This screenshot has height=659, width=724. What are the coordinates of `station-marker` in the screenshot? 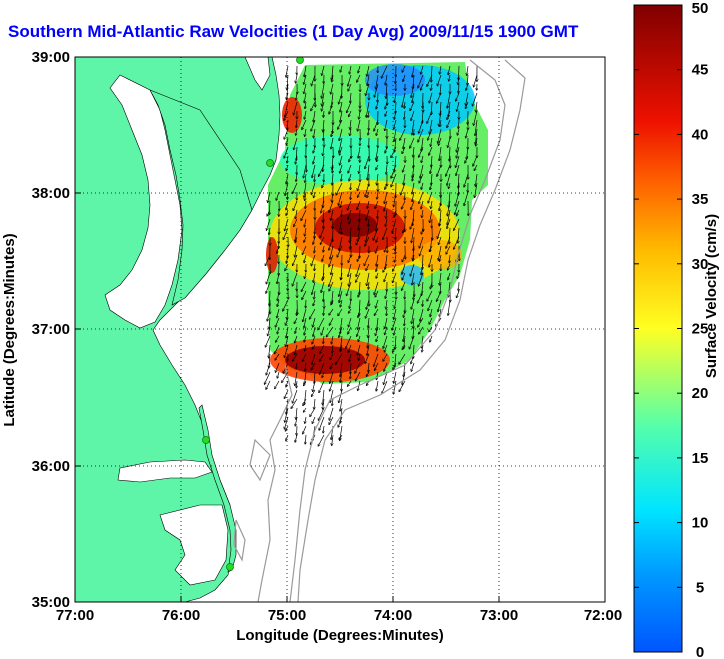 It's located at (300, 60).